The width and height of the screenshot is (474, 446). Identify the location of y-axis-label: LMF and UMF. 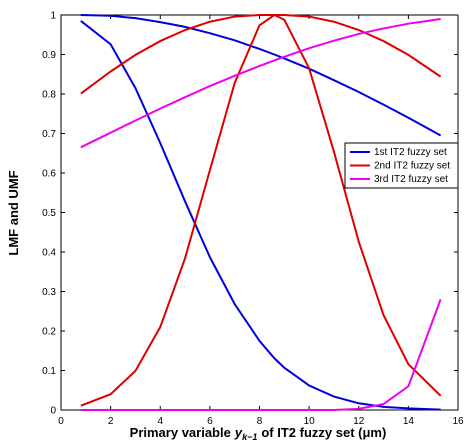
(13, 212).